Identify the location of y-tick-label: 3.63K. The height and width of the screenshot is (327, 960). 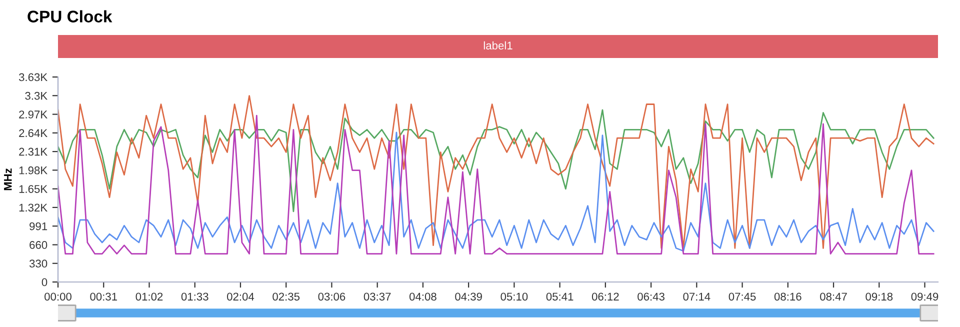
(33, 77).